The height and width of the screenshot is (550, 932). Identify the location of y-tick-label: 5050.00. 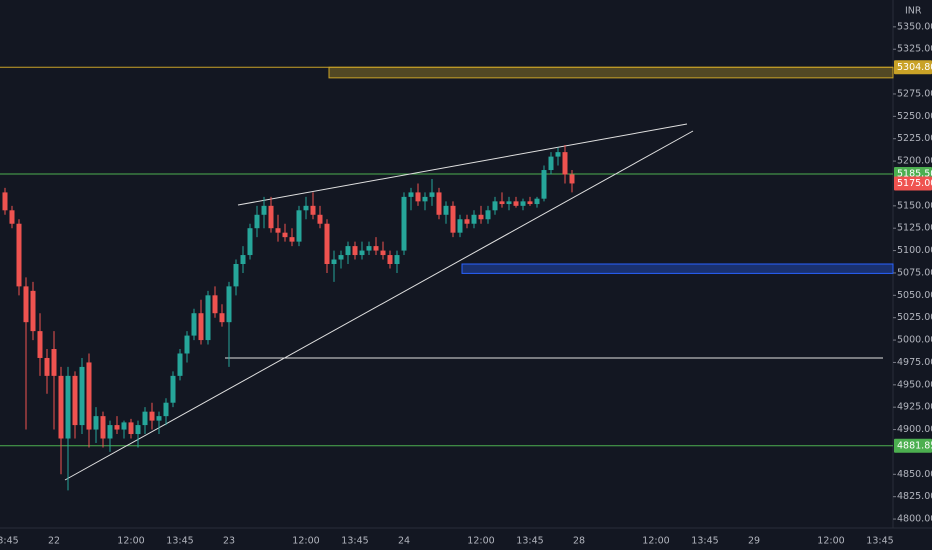
(914, 295).